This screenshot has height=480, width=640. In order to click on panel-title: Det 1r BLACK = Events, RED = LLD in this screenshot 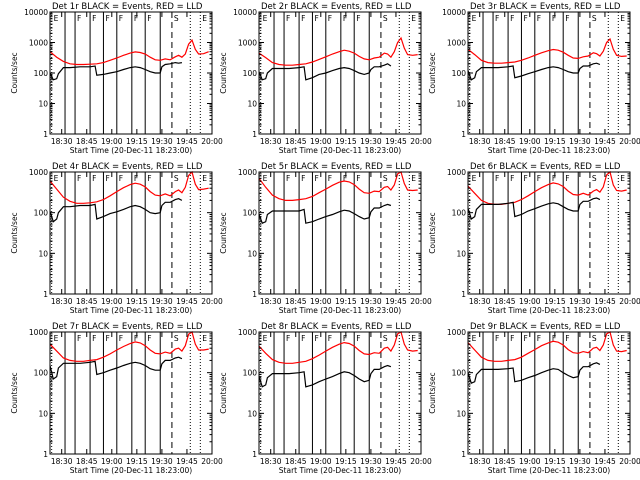, I will do `click(127, 7)`.